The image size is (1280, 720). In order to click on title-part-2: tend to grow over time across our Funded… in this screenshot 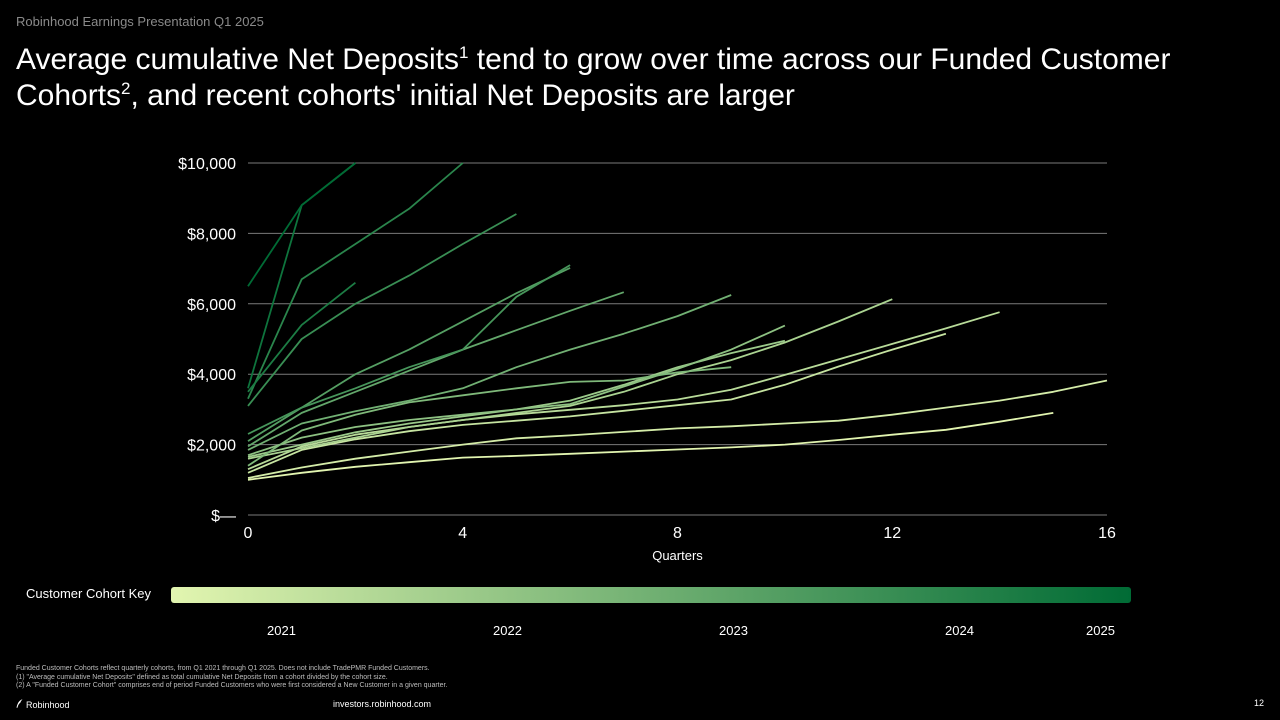, I will do `click(593, 77)`.